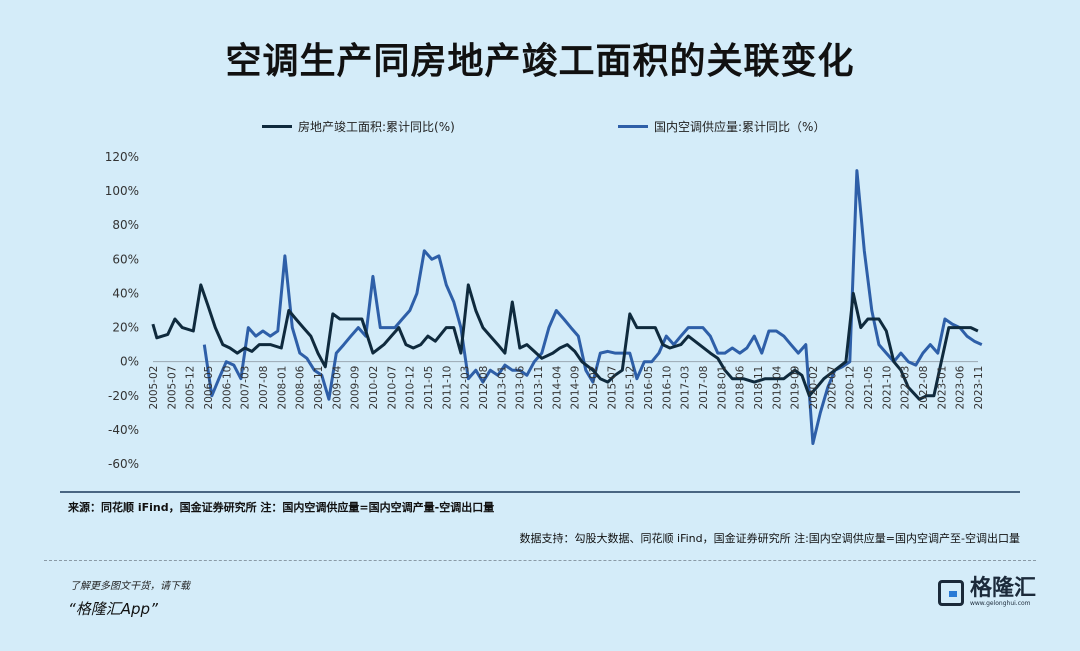  I want to click on x-tick-label: 2014-09, so click(576, 388).